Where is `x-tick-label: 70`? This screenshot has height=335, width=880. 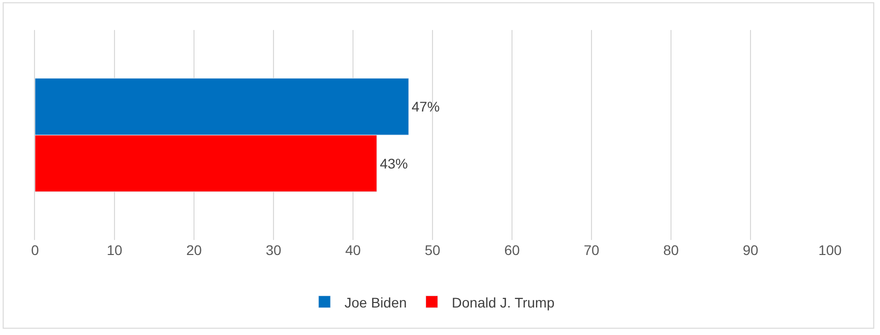
x-tick-label: 70 is located at coordinates (592, 250).